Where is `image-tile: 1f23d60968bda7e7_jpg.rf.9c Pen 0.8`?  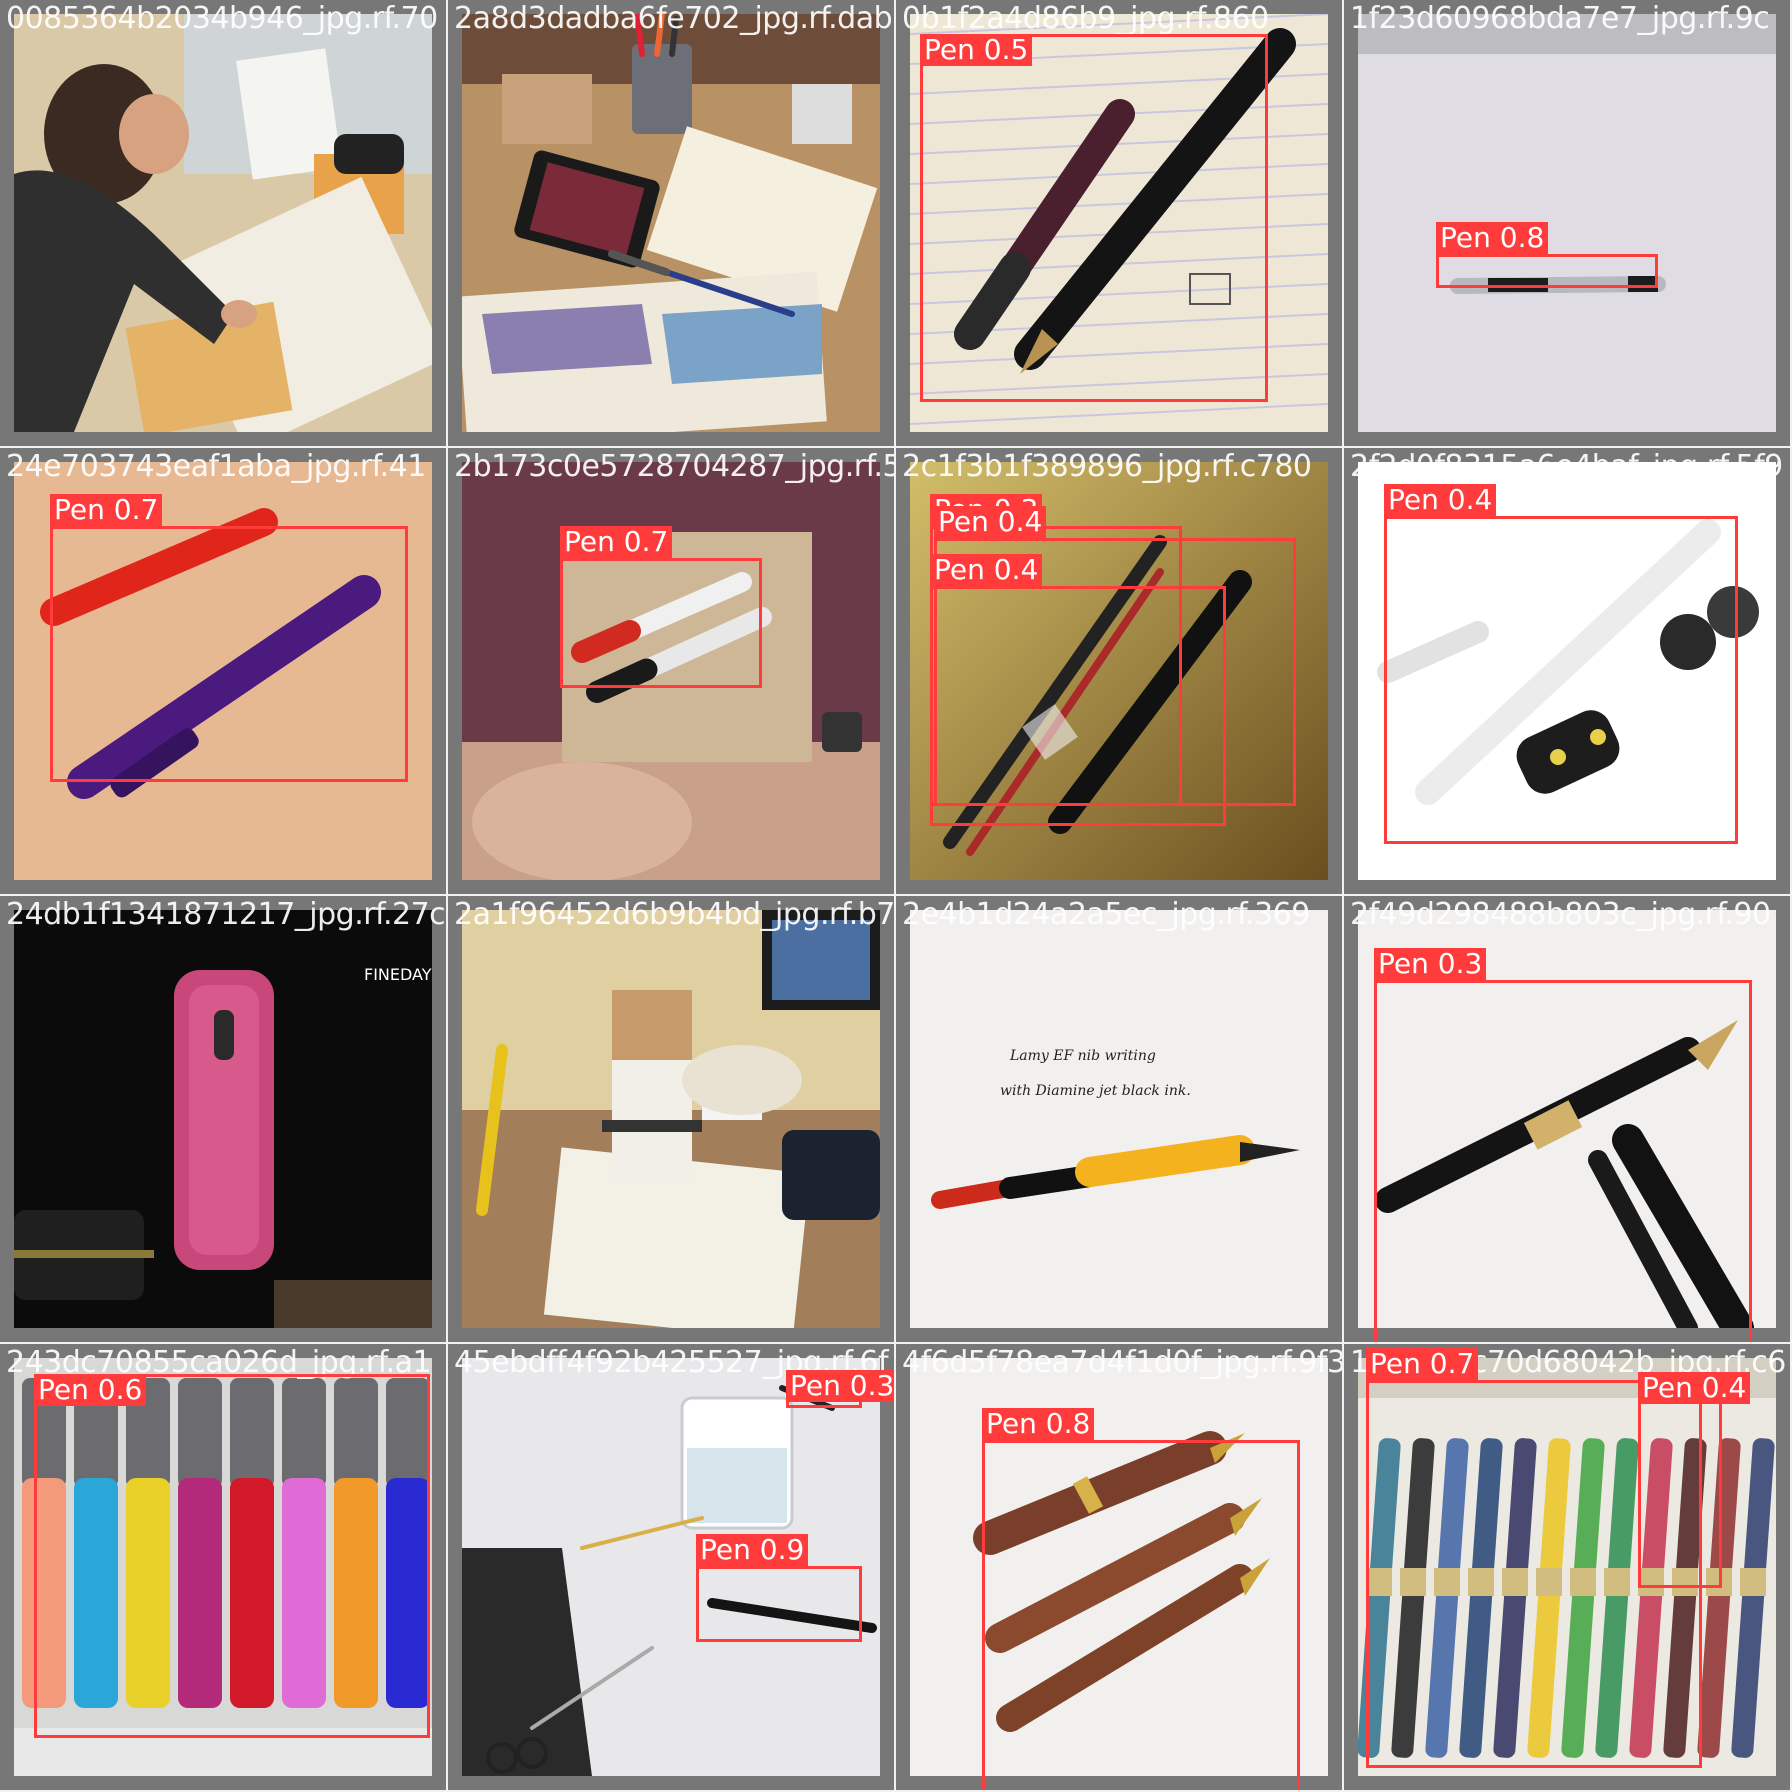 image-tile: 1f23d60968bda7e7_jpg.rf.9c Pen 0.8 is located at coordinates (1568, 224).